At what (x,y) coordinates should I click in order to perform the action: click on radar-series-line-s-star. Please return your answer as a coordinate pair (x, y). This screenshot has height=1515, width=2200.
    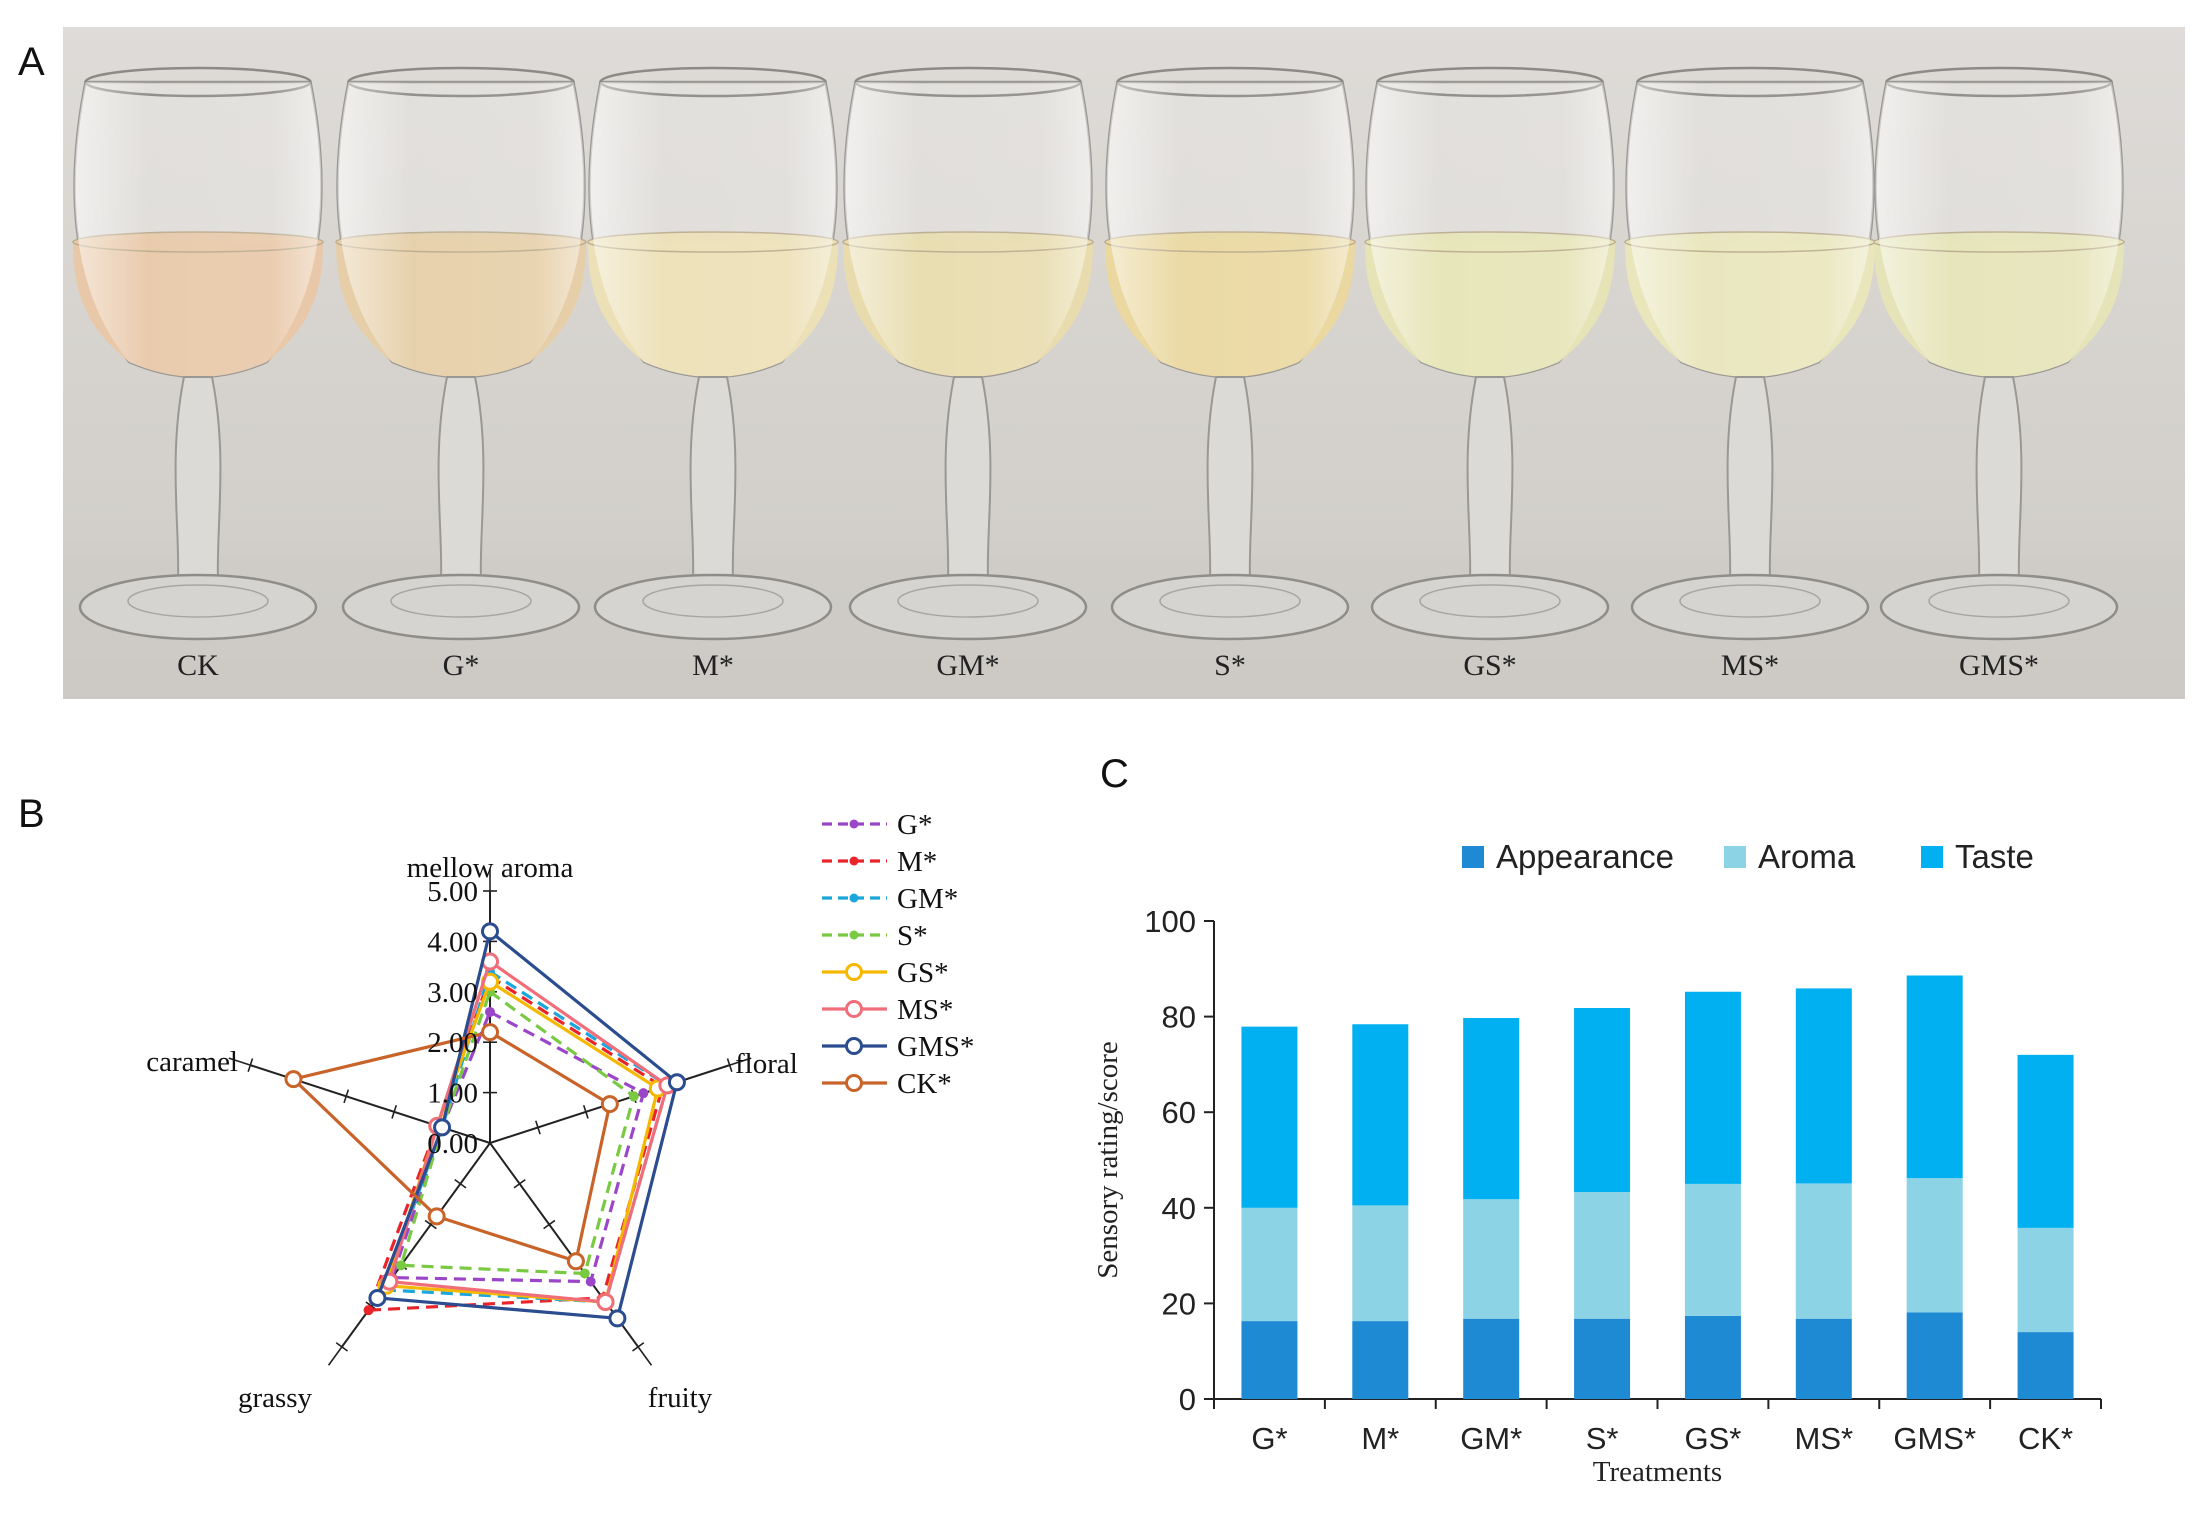
    Looking at the image, I should click on (517, 1132).